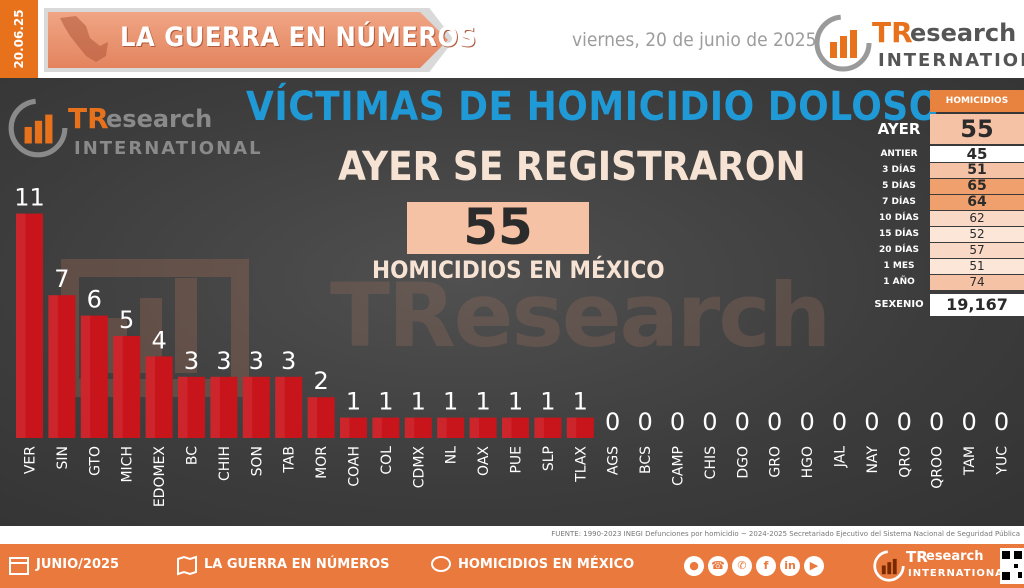 The image size is (1024, 588). Describe the element at coordinates (581, 464) in the screenshot. I see `category-label: TLAX` at that location.